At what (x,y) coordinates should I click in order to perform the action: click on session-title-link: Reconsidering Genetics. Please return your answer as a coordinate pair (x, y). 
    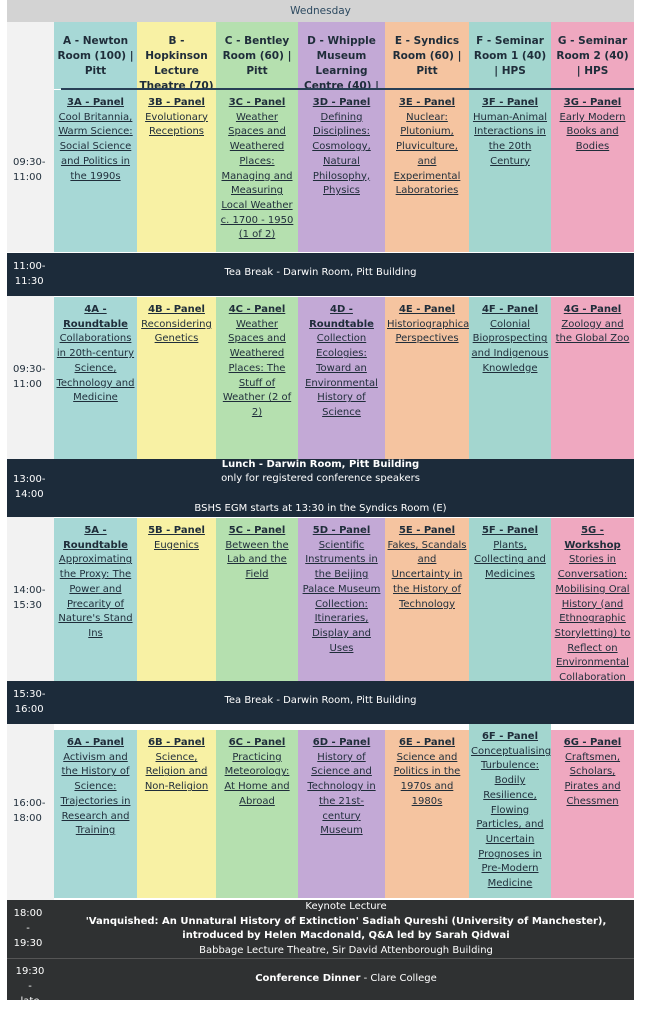
    Looking at the image, I should click on (176, 331).